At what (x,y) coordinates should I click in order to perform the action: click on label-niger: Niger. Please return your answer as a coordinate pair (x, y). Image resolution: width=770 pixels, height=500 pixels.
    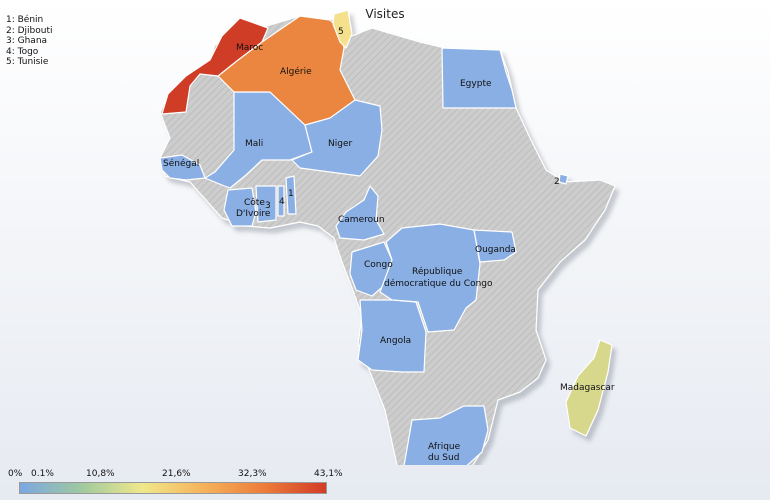
    Looking at the image, I should click on (340, 144).